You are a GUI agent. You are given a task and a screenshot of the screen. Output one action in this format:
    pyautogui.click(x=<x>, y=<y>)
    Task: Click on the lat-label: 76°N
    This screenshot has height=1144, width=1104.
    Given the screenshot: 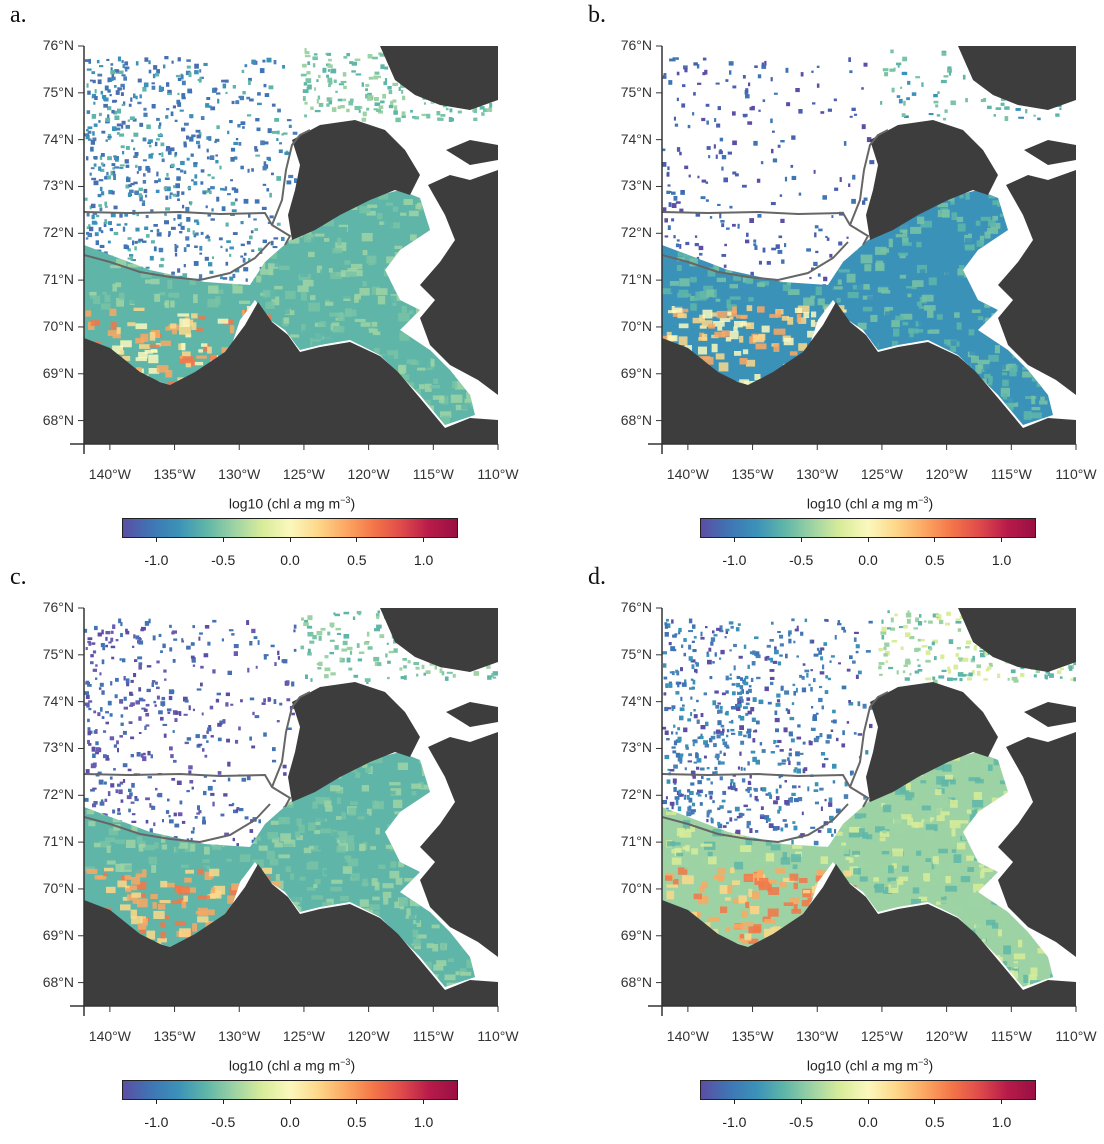 What is the action you would take?
    pyautogui.click(x=636, y=45)
    